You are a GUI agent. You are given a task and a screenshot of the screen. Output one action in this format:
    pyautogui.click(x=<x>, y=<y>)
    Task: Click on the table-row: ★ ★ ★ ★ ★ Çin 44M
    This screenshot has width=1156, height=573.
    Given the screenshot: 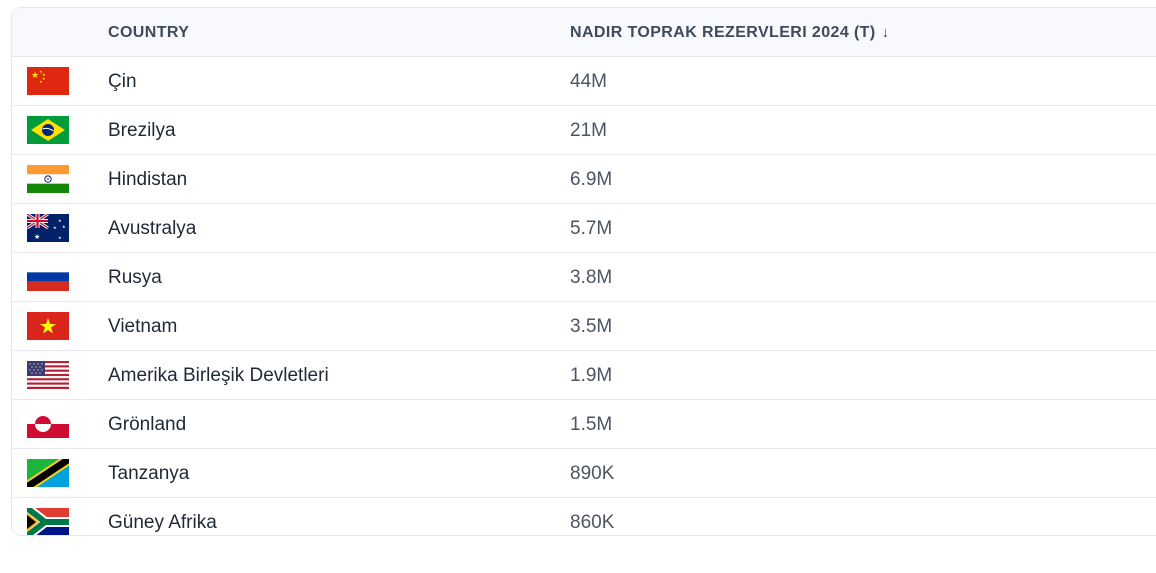 What is the action you would take?
    pyautogui.click(x=584, y=81)
    